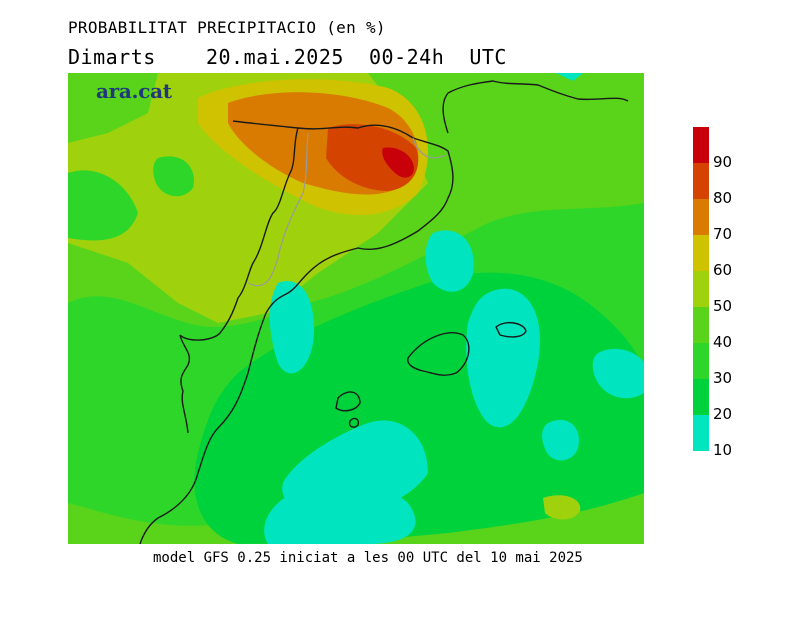 The height and width of the screenshot is (617, 800). Describe the element at coordinates (431, 374) in the screenshot. I see `balearic-islands` at that location.